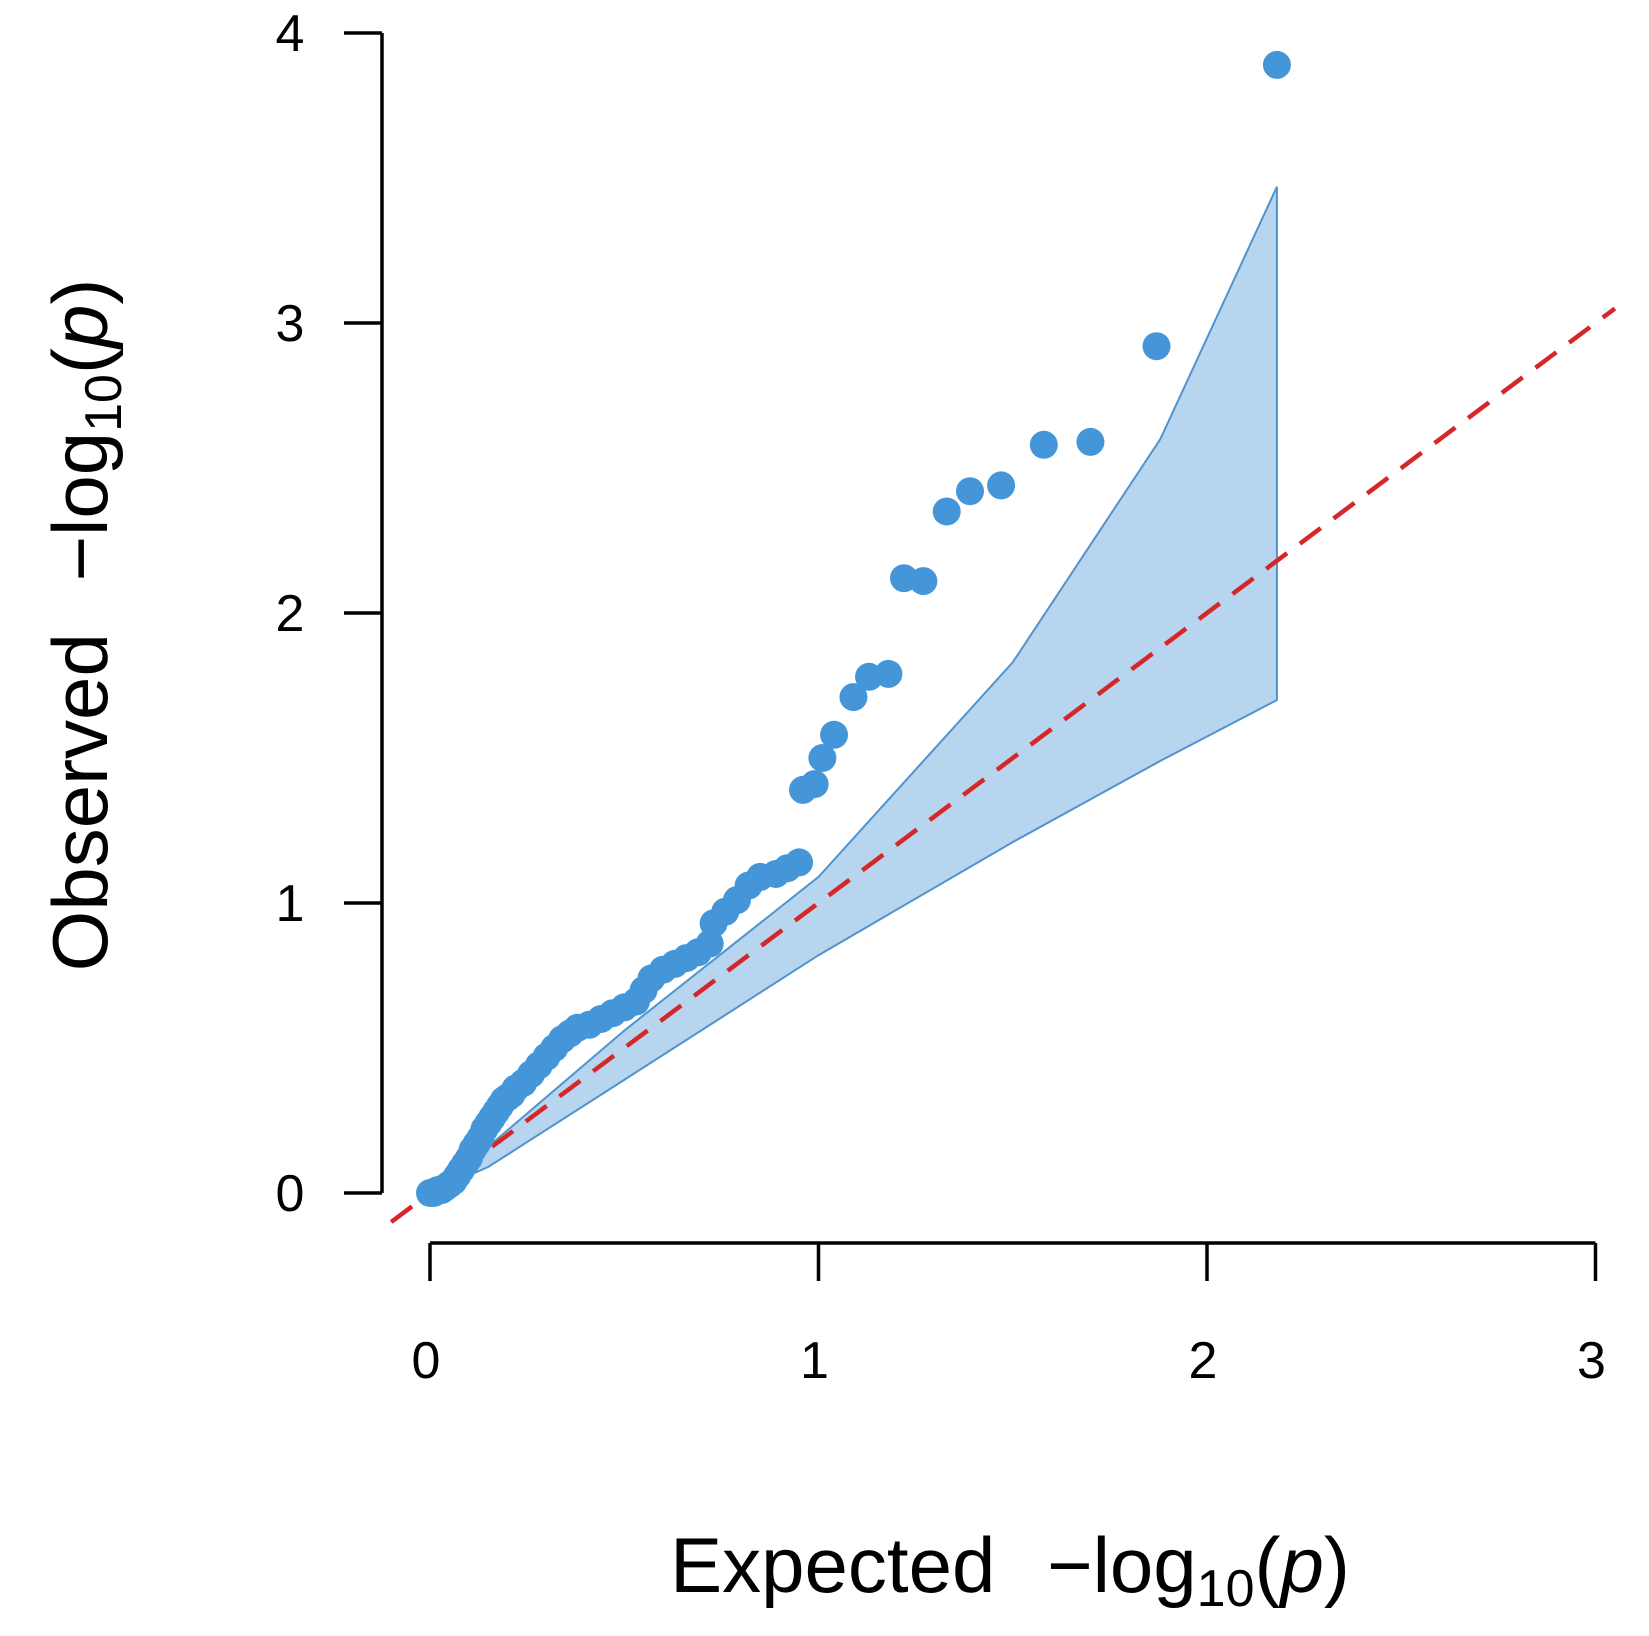 This screenshot has width=1649, height=1636. I want to click on x-tick-label: 3, so click(1591, 1361).